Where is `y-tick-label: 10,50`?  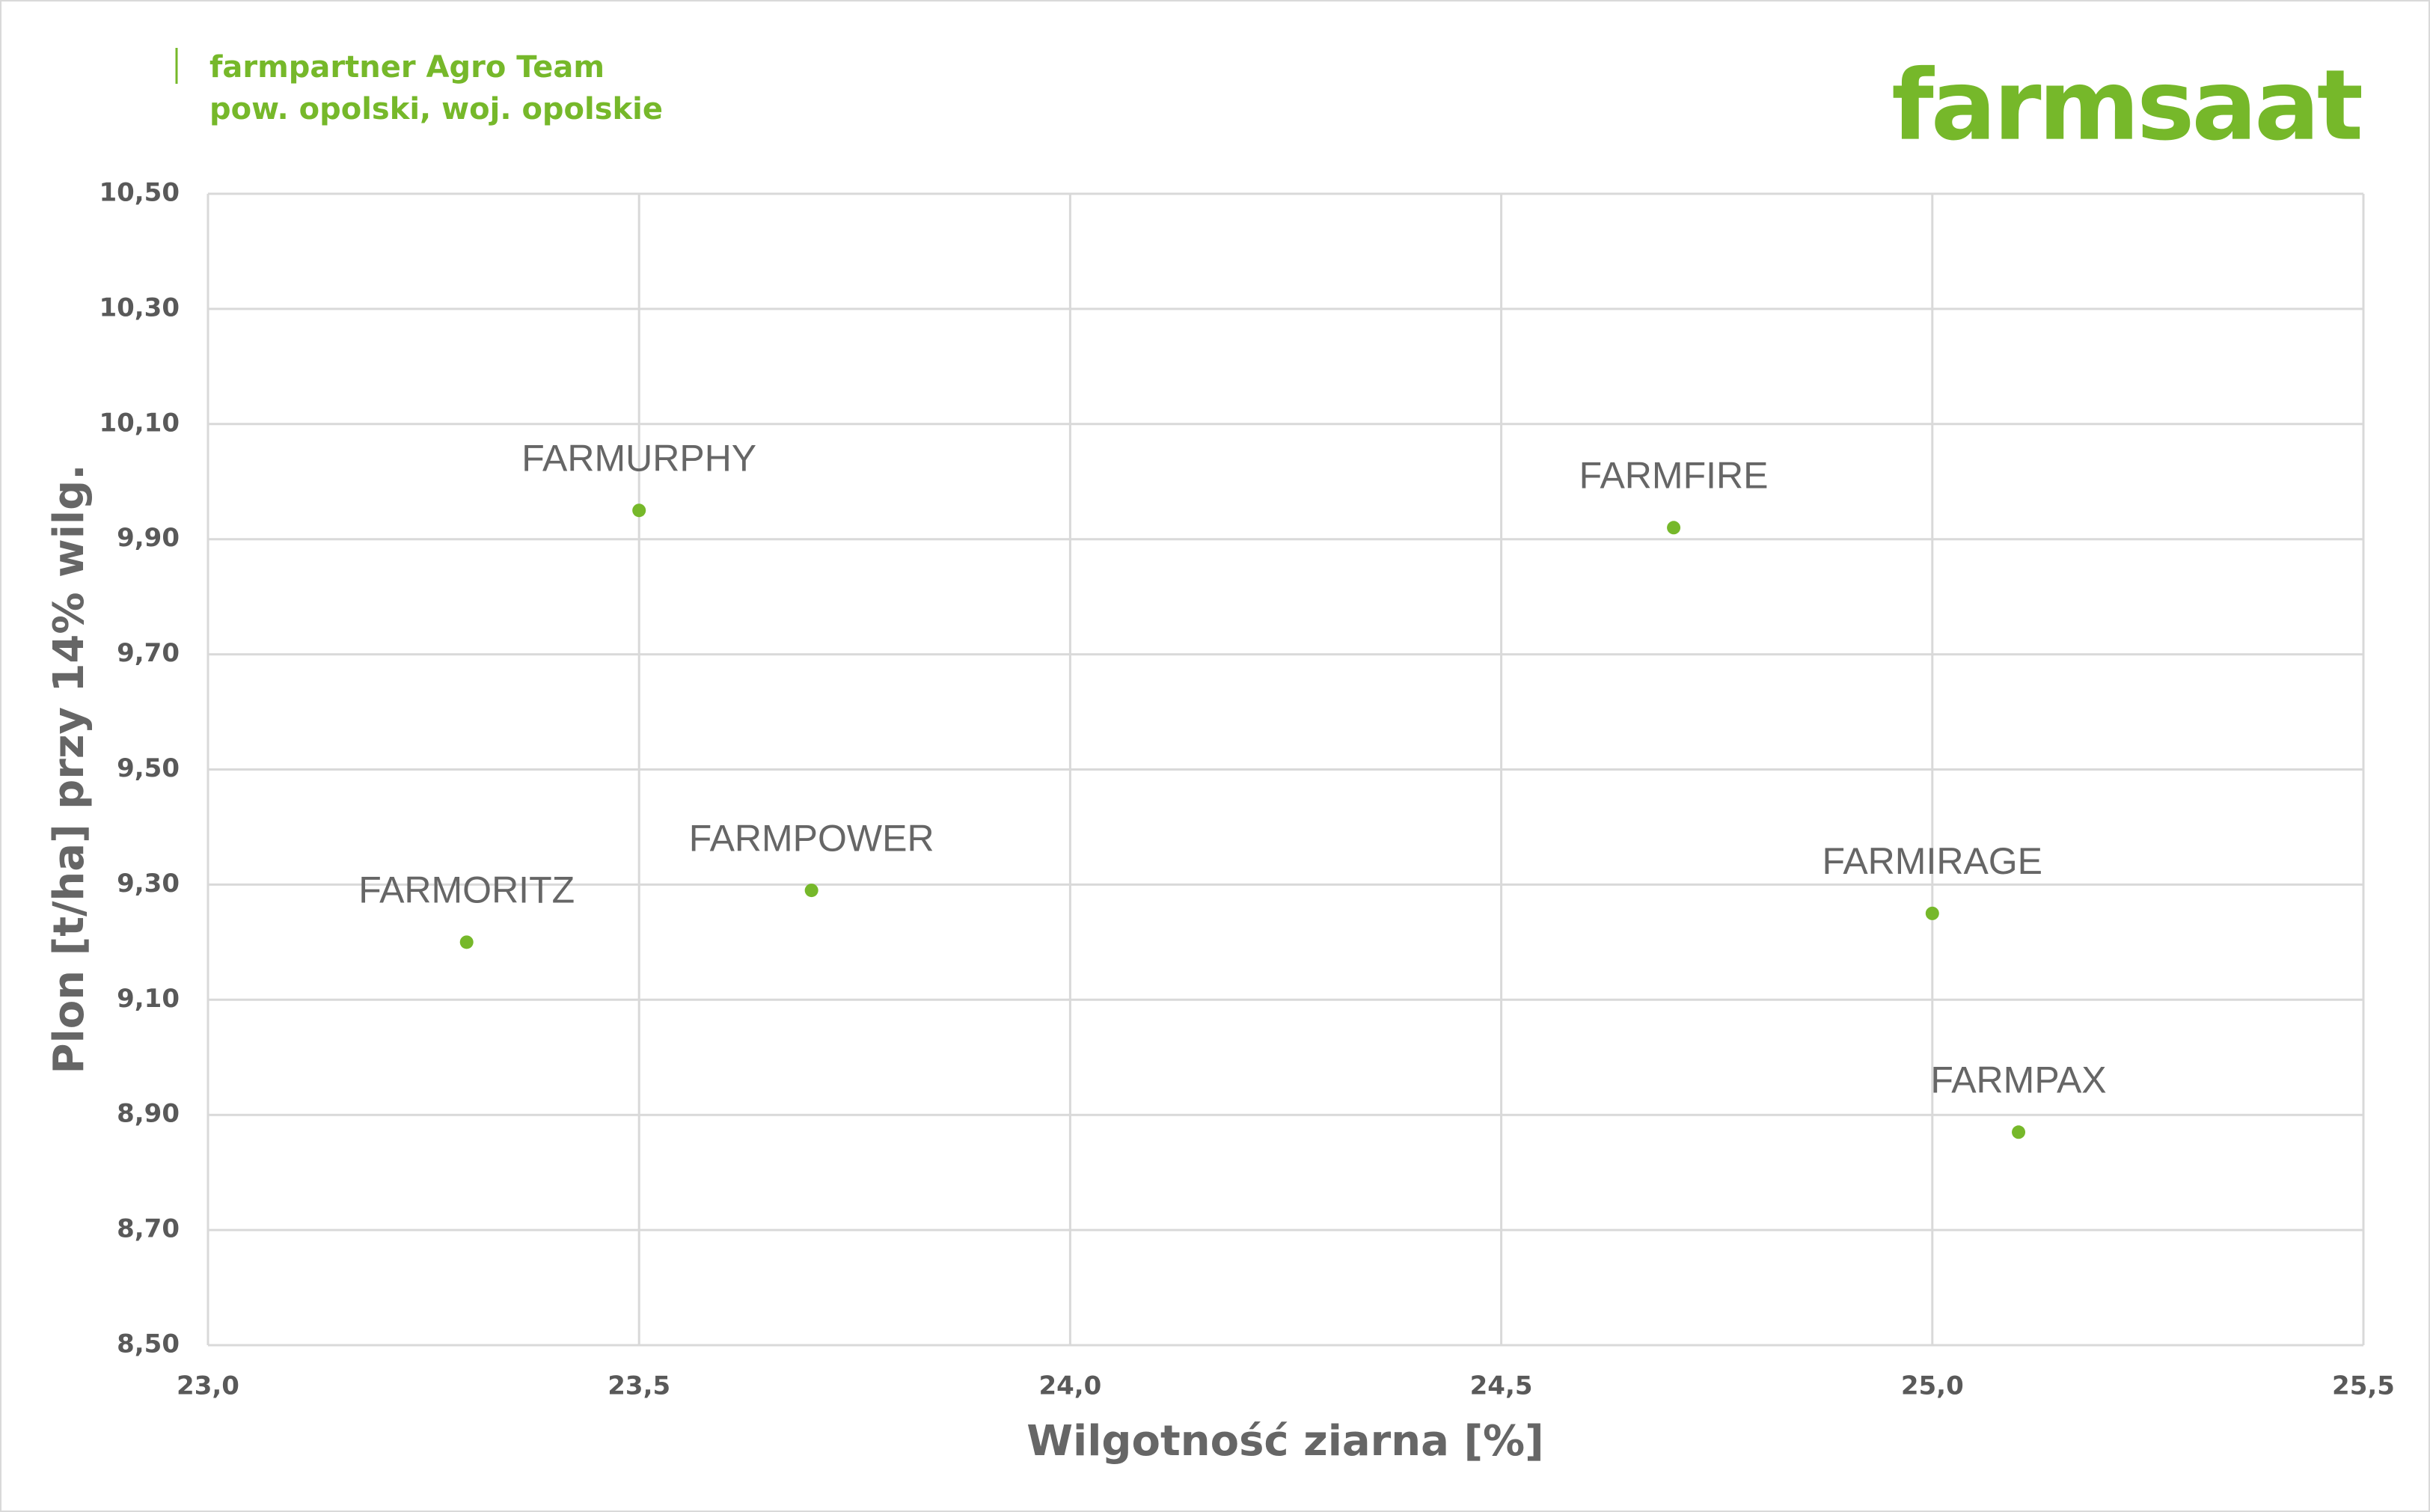
y-tick-label: 10,50 is located at coordinates (139, 193).